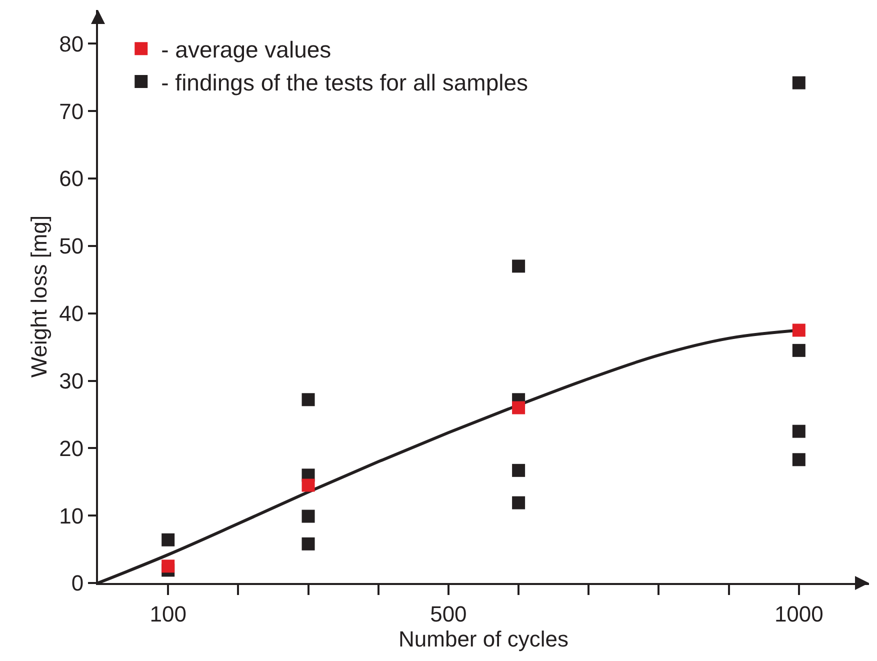 The image size is (877, 661). Describe the element at coordinates (168, 613) in the screenshot. I see `x-tick-label: 100` at that location.